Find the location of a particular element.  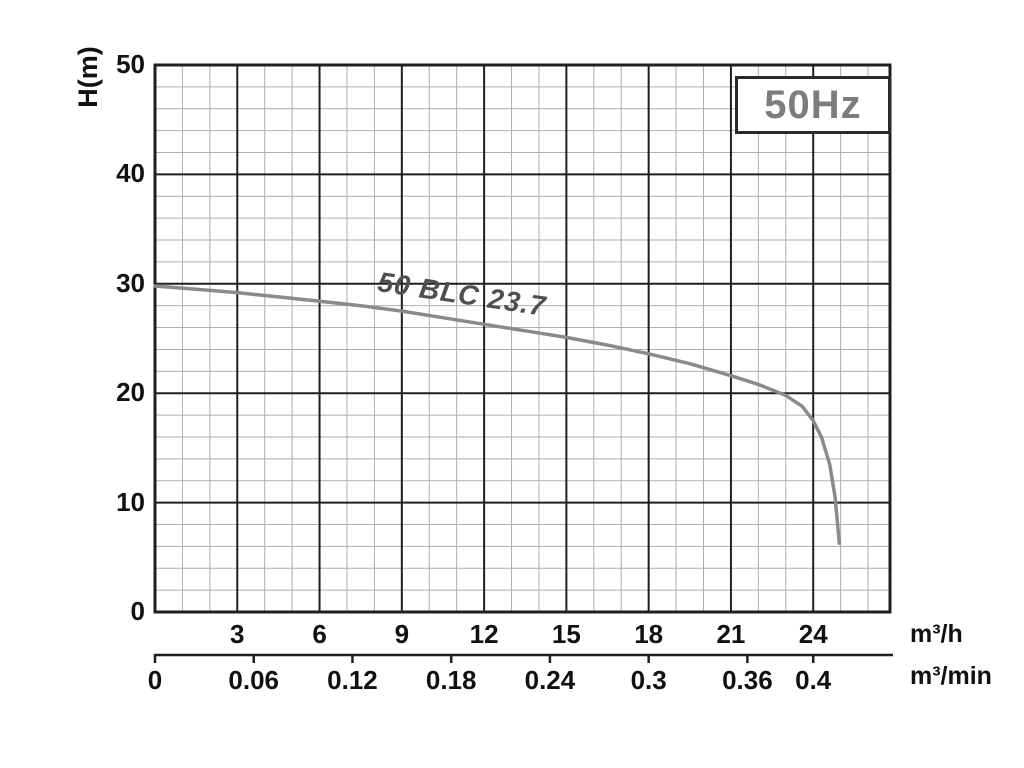

y-tick-label: 30 is located at coordinates (130, 282).